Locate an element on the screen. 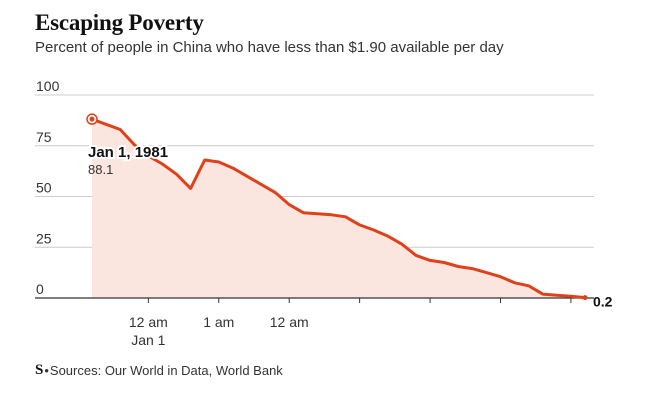 This screenshot has height=404, width=656. y-tick-label: 75 is located at coordinates (44, 137).